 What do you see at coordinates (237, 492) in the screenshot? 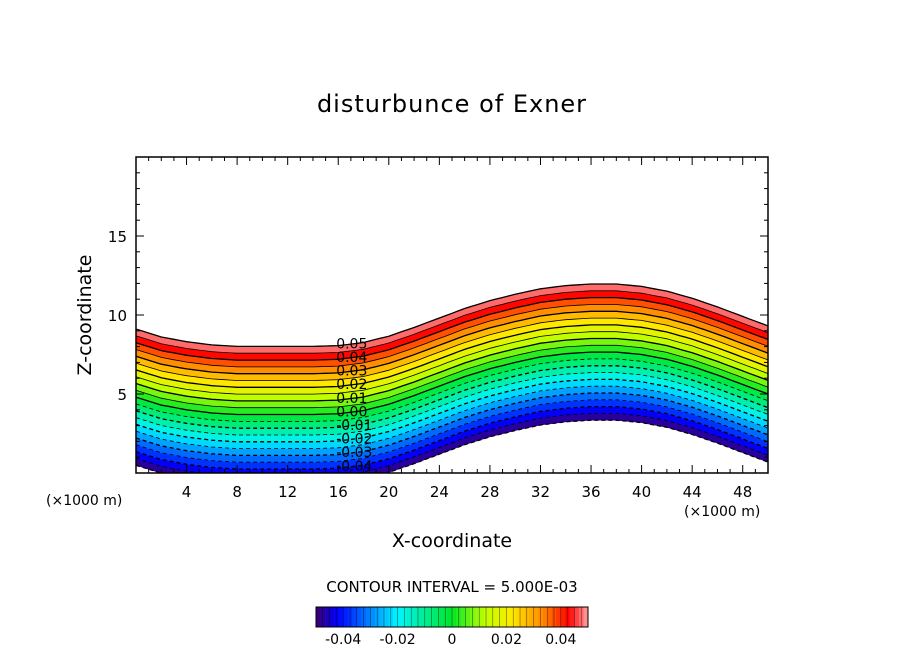
I see `x-tick-label: 8` at bounding box center [237, 492].